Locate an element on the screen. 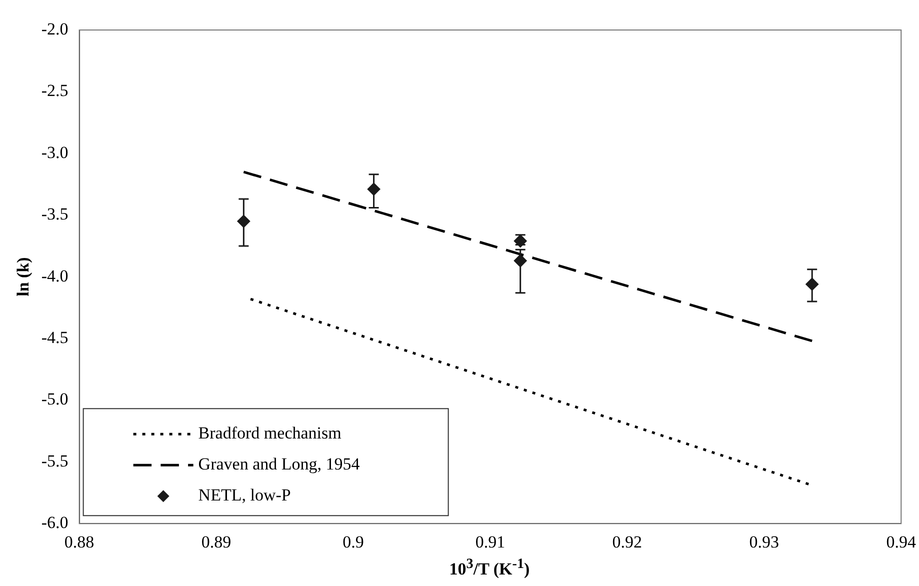 The image size is (919, 586). x-axis-title: 10$^{3}$/T (K$^{-1}$) is located at coordinates (489, 568).